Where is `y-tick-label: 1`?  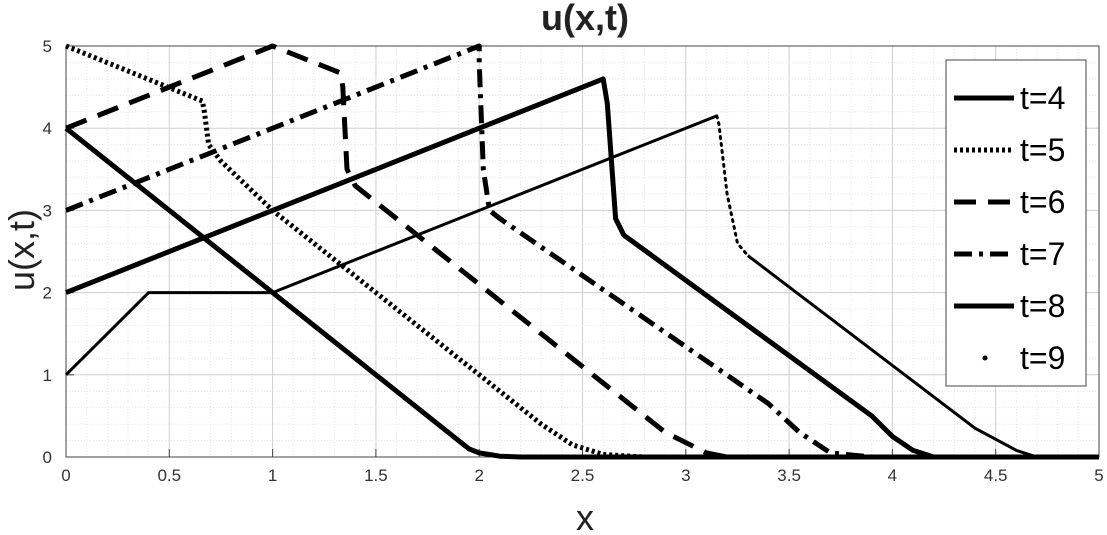
y-tick-label: 1 is located at coordinates (47, 375).